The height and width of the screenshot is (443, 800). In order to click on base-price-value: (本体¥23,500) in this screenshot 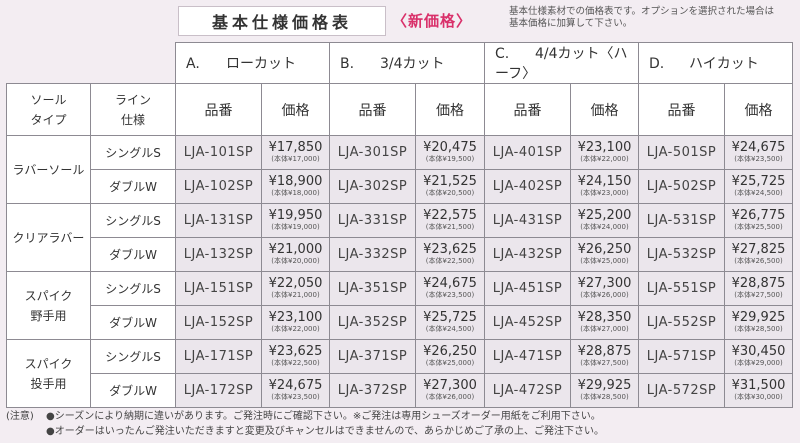, I will do `click(295, 397)`.